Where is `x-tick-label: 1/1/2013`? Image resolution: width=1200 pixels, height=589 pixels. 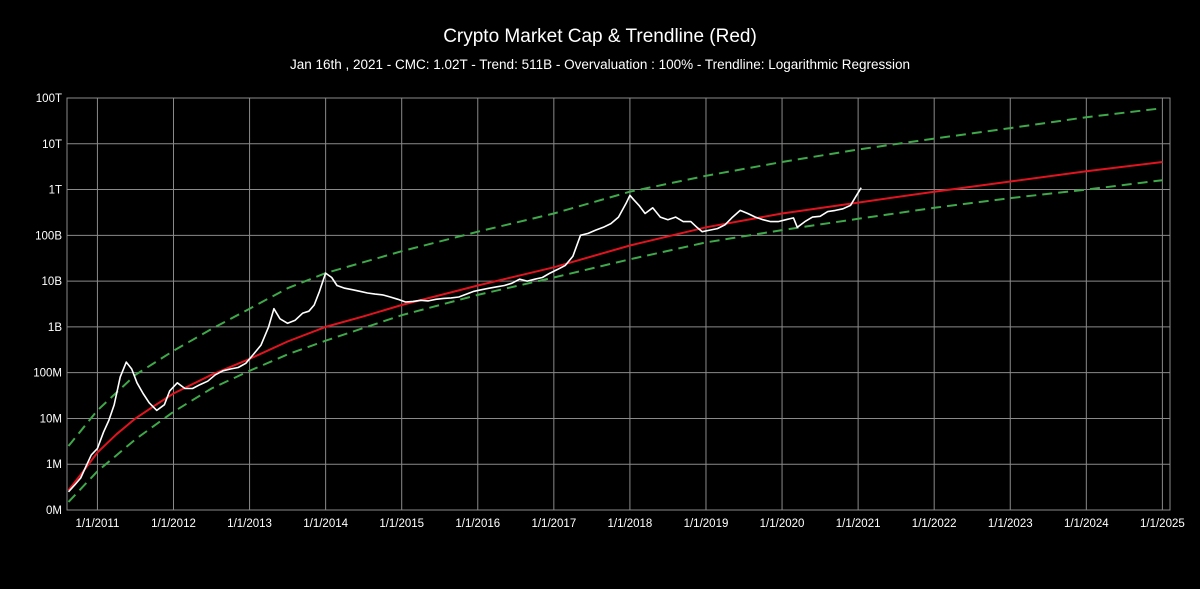 x-tick-label: 1/1/2013 is located at coordinates (249, 524).